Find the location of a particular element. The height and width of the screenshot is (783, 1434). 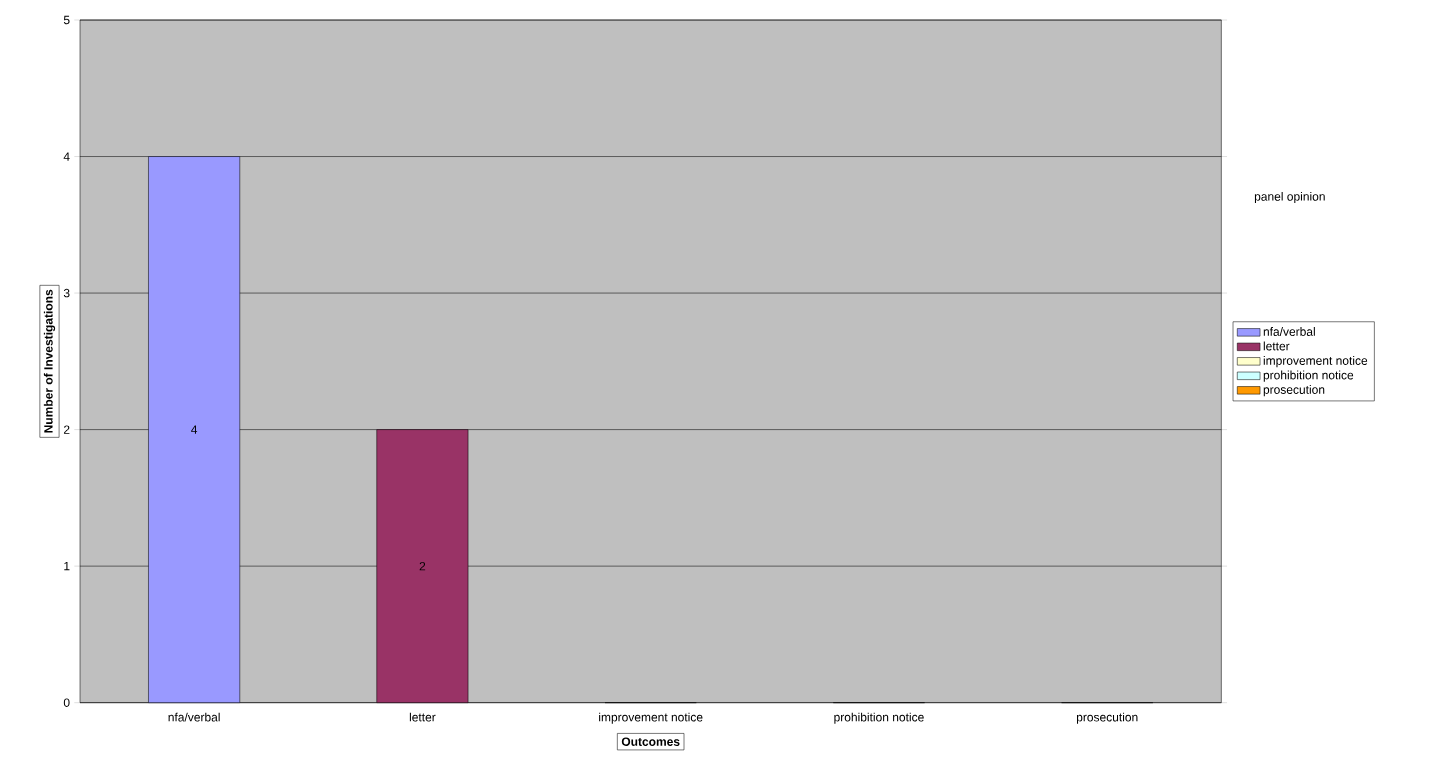

x-axis-title: Outcomes is located at coordinates (650, 742).